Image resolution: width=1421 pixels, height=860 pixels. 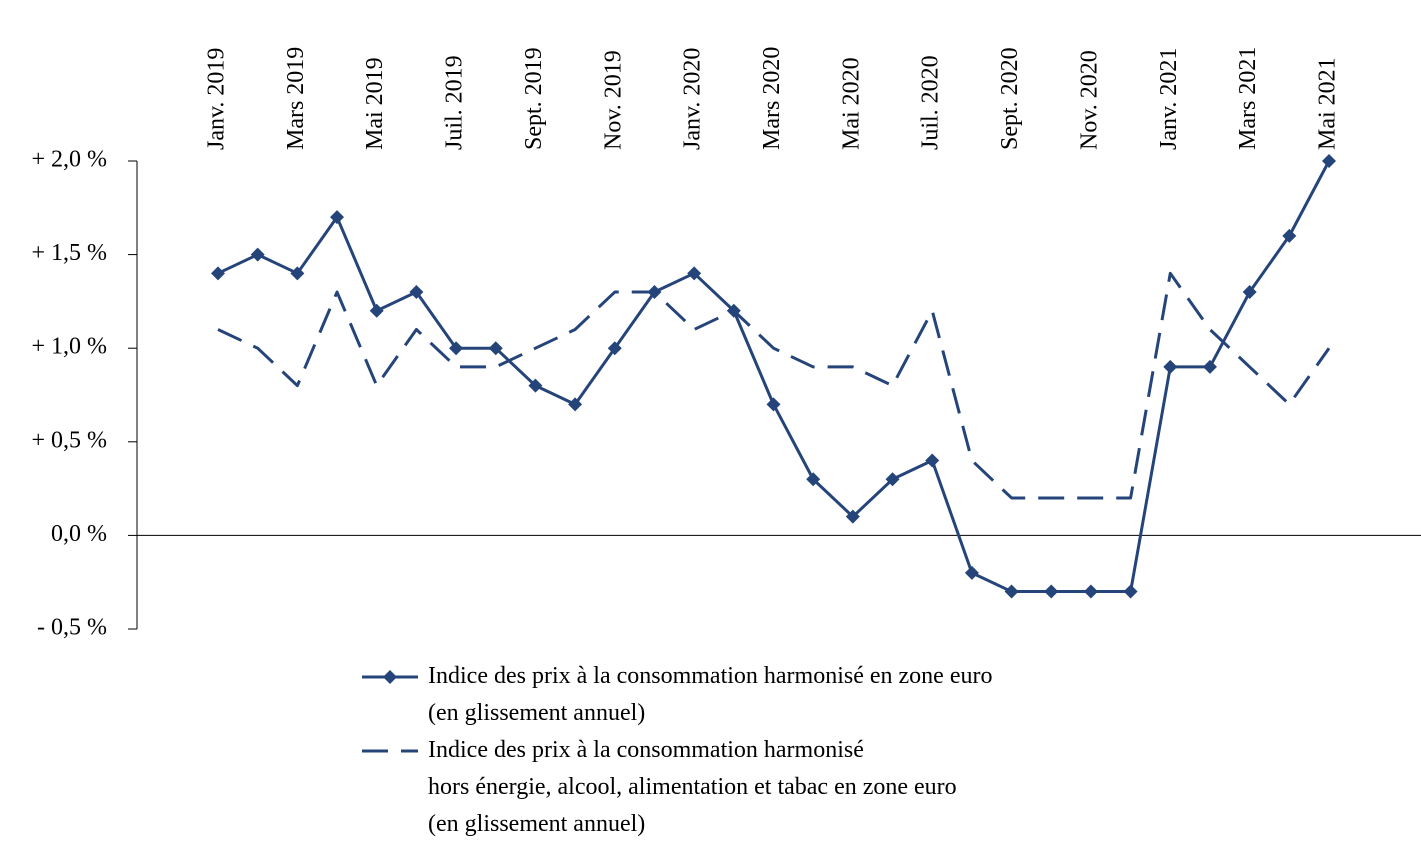 I want to click on x-tick-label: Juil. 2020, so click(x=931, y=102).